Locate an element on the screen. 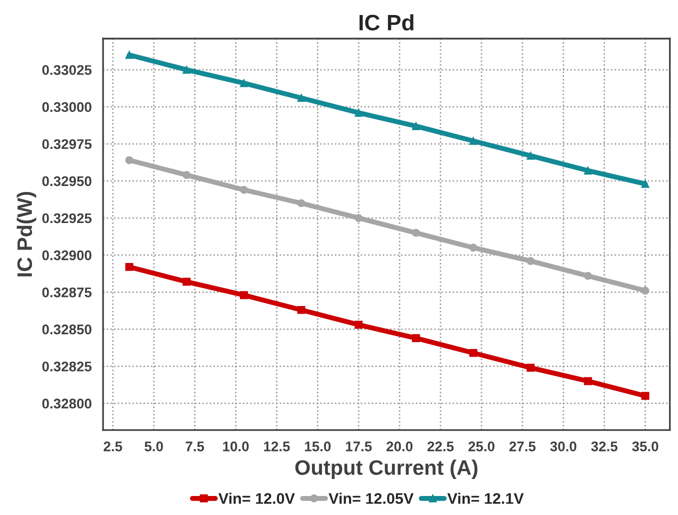  y-tick-label: 0.32925 is located at coordinates (67, 218).